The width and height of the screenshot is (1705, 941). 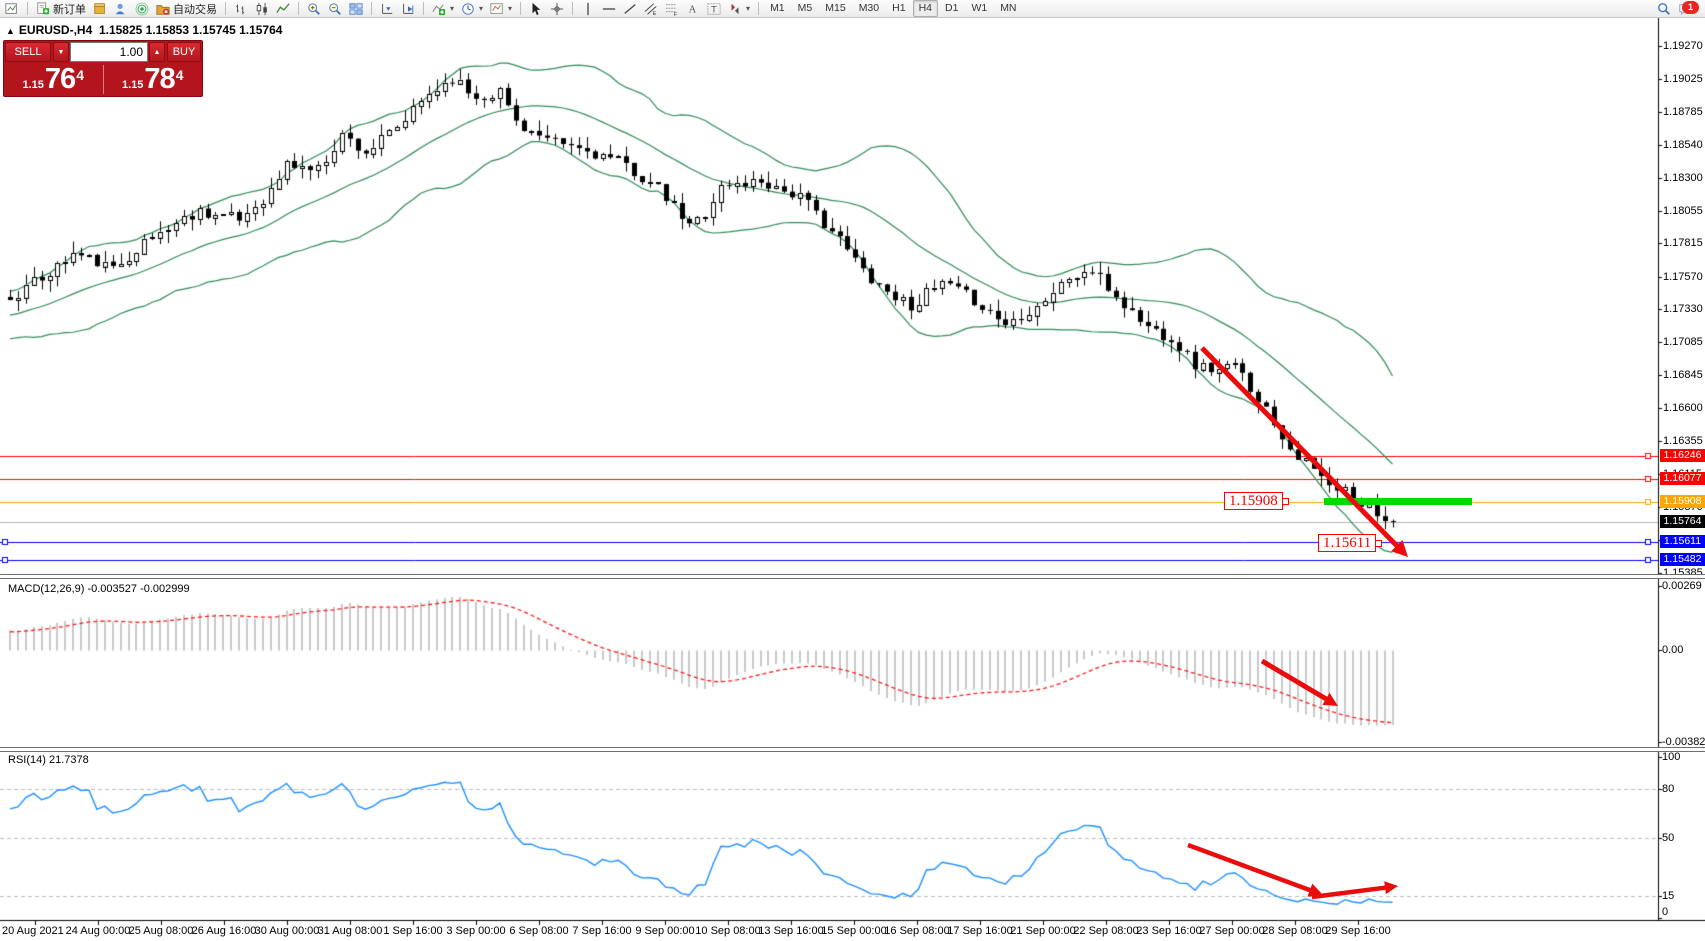 What do you see at coordinates (100, 9) in the screenshot?
I see `market-icon` at bounding box center [100, 9].